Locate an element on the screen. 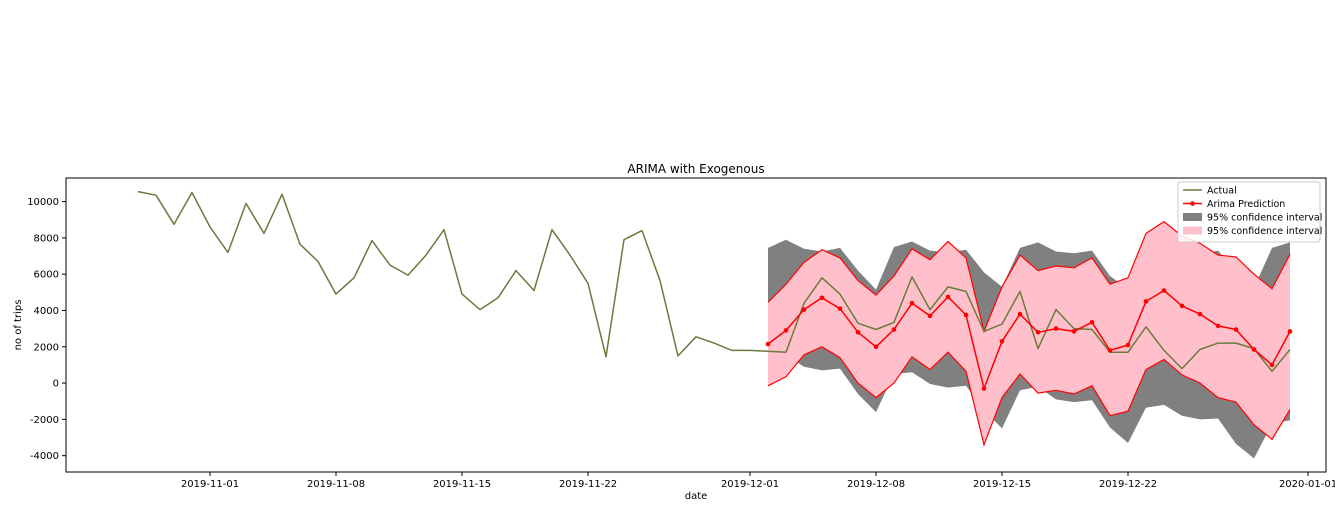  y-tick-label: 4000 is located at coordinates (46, 311).